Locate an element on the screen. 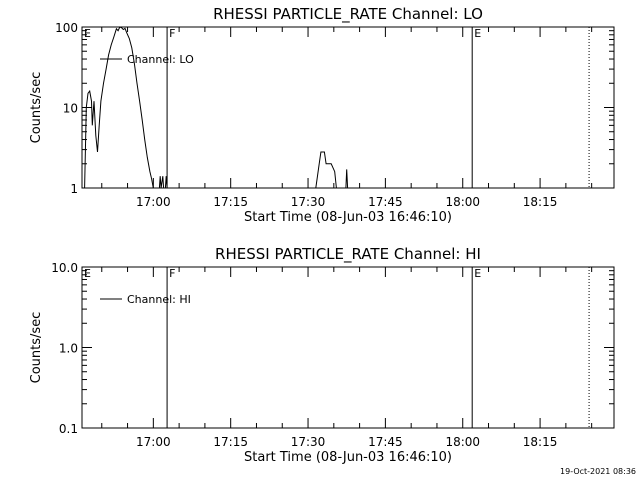 This screenshot has height=480, width=640. y-tick-label: 0.1 is located at coordinates (68, 429).